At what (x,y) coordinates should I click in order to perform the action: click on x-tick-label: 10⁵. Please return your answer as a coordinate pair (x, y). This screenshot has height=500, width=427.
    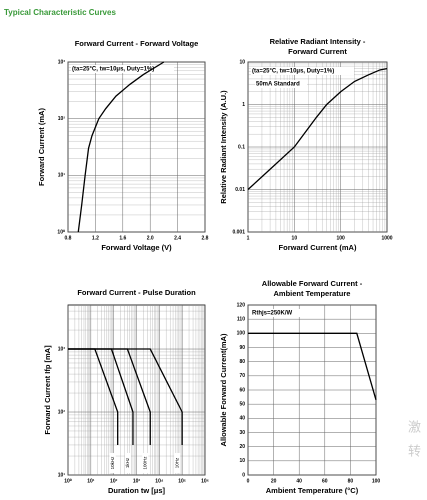
    Looking at the image, I should click on (182, 481).